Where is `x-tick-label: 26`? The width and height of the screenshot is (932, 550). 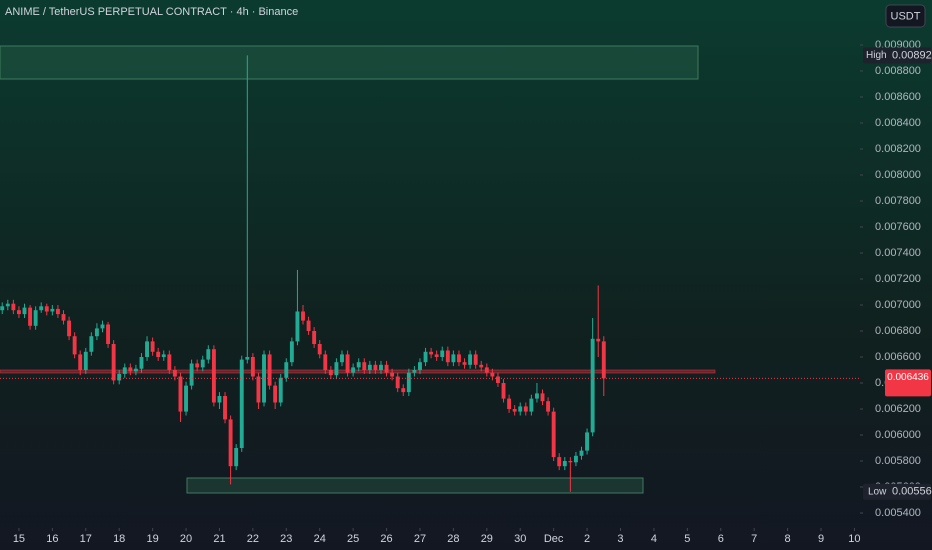 x-tick-label: 26 is located at coordinates (386, 539).